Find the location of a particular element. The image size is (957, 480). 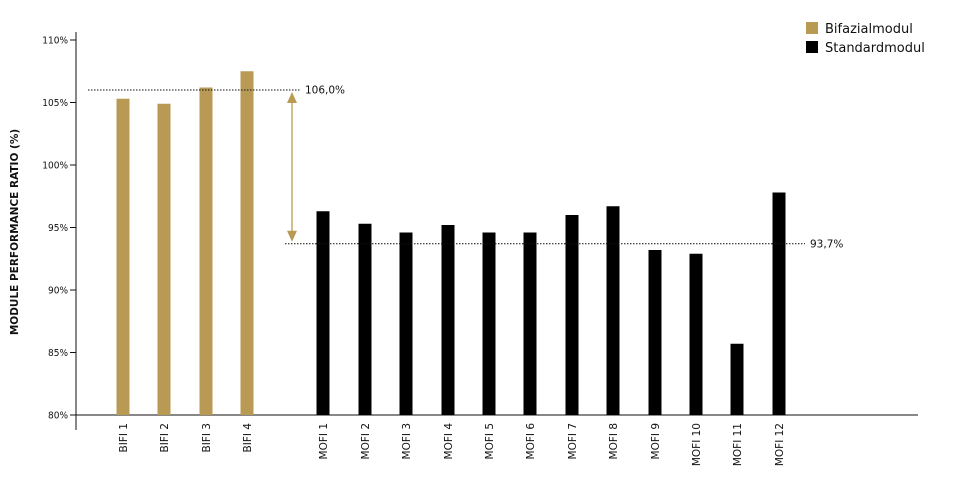

y-axis-ticks: 80% 85% 90% 95% 100% 105% 110% is located at coordinates (59, 229).